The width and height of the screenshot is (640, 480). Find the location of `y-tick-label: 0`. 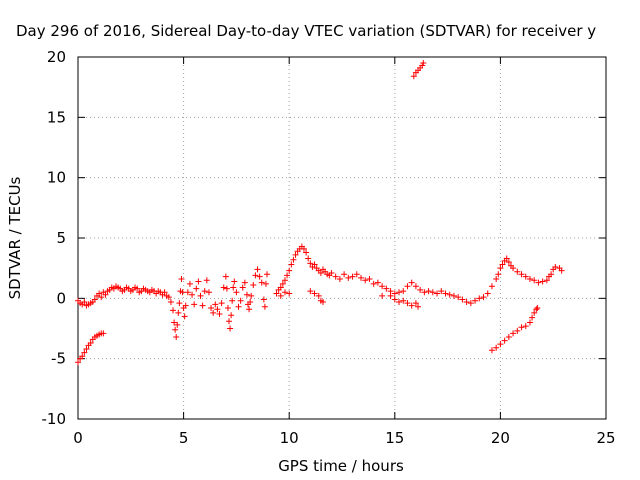

y-tick-label: 0 is located at coordinates (61, 298).